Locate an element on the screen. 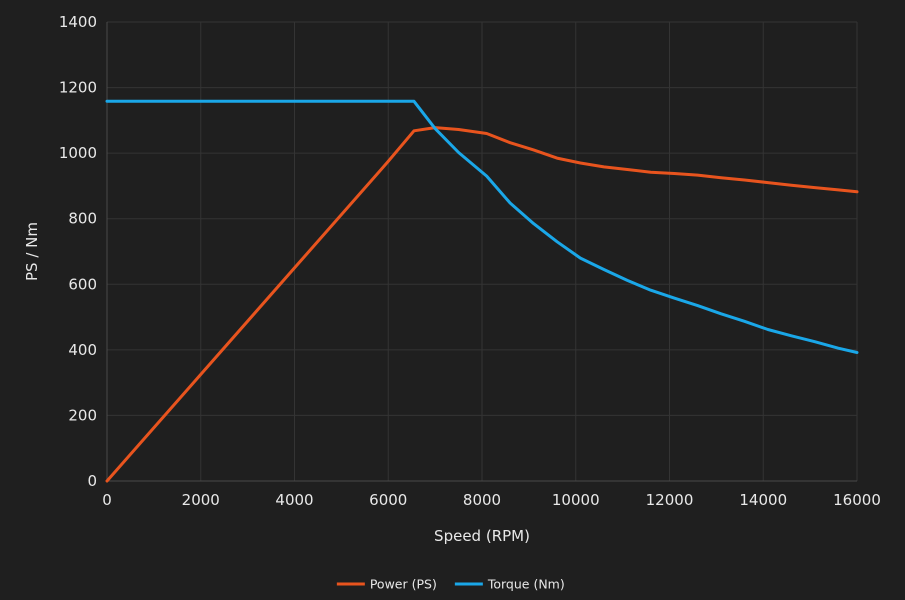 Image resolution: width=905 pixels, height=600 pixels. y-tick-label: 1200 is located at coordinates (78, 88).